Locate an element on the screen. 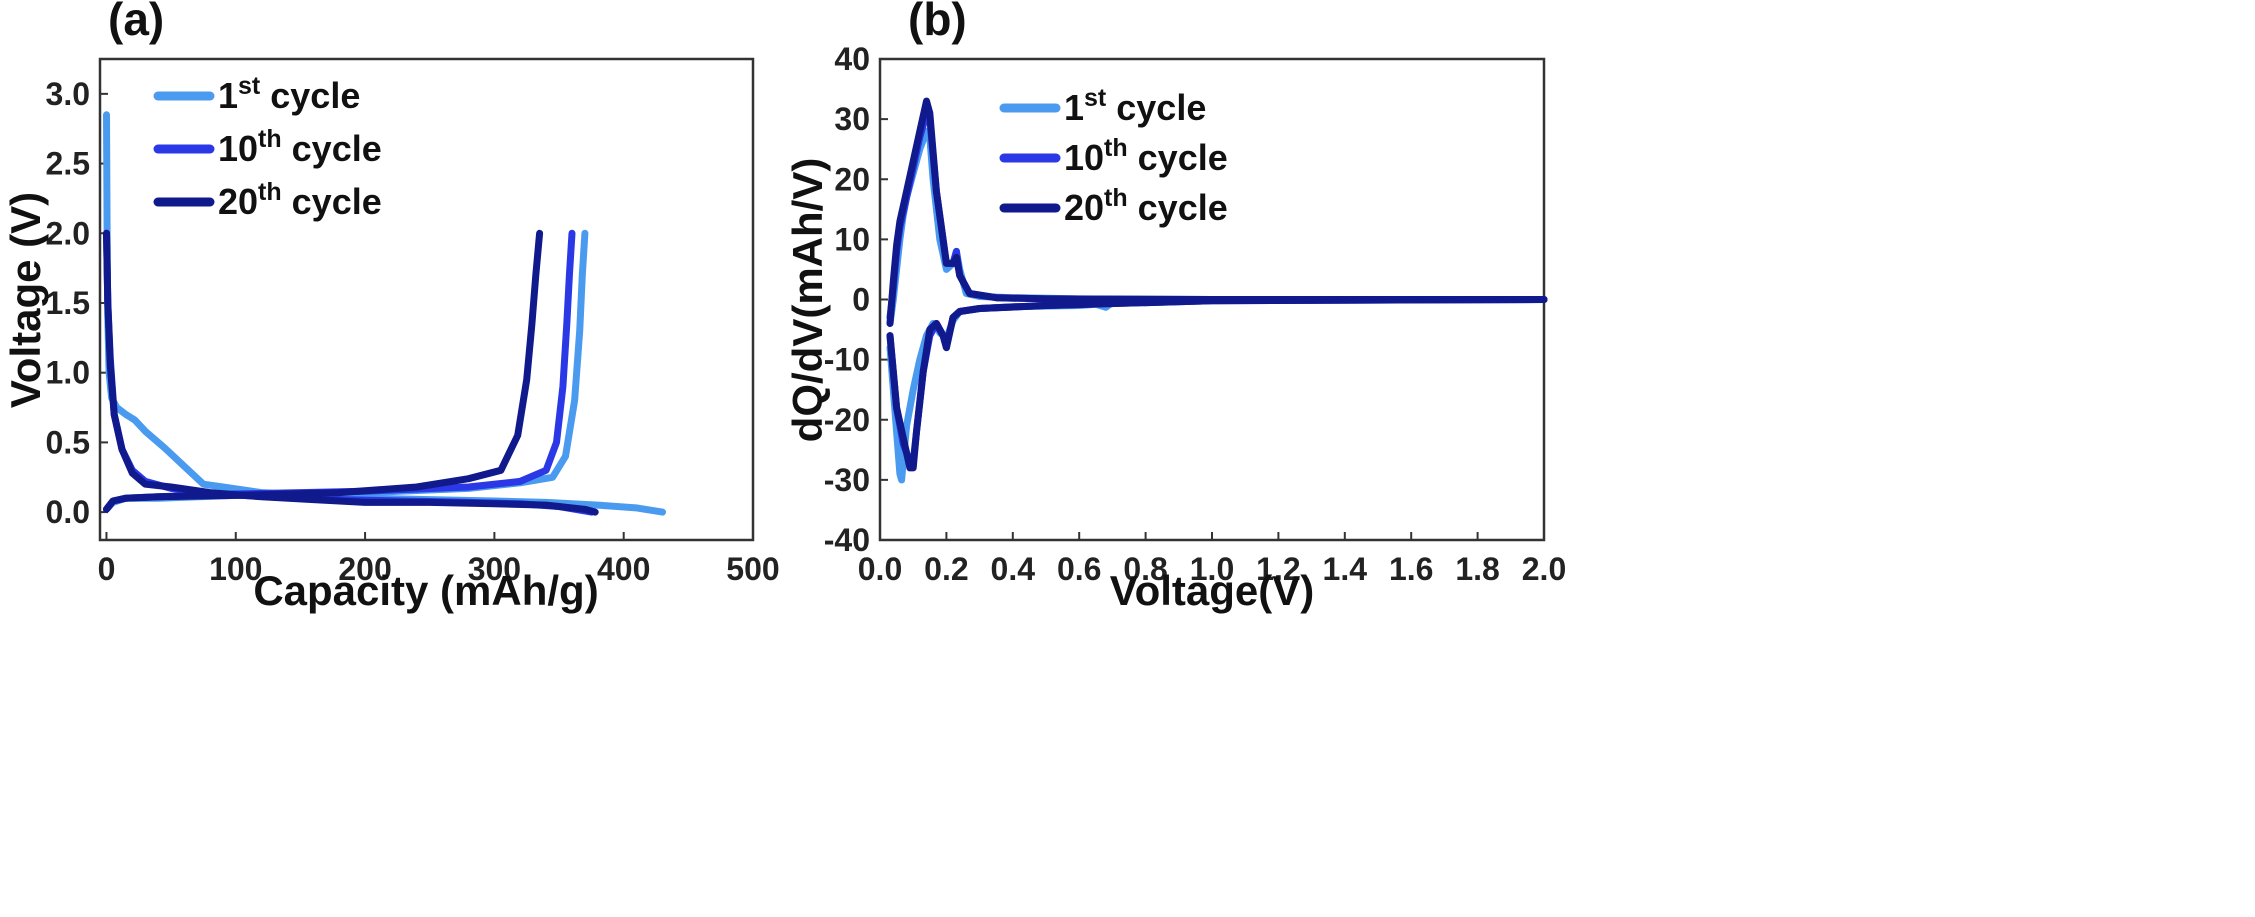  y-tick-label: -10 is located at coordinates (847, 360).